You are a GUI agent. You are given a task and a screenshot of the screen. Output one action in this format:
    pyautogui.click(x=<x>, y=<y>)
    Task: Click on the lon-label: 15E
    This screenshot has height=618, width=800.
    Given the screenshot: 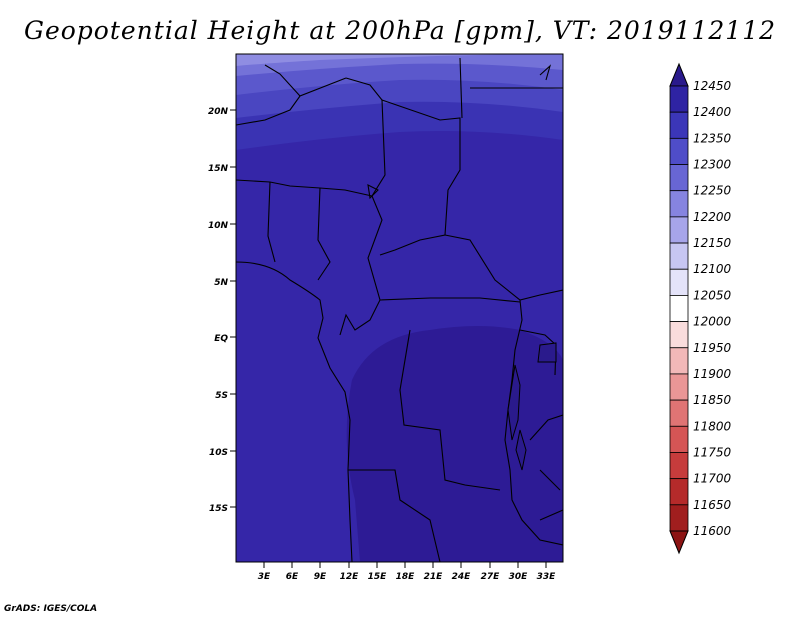 What is the action you would take?
    pyautogui.click(x=378, y=577)
    